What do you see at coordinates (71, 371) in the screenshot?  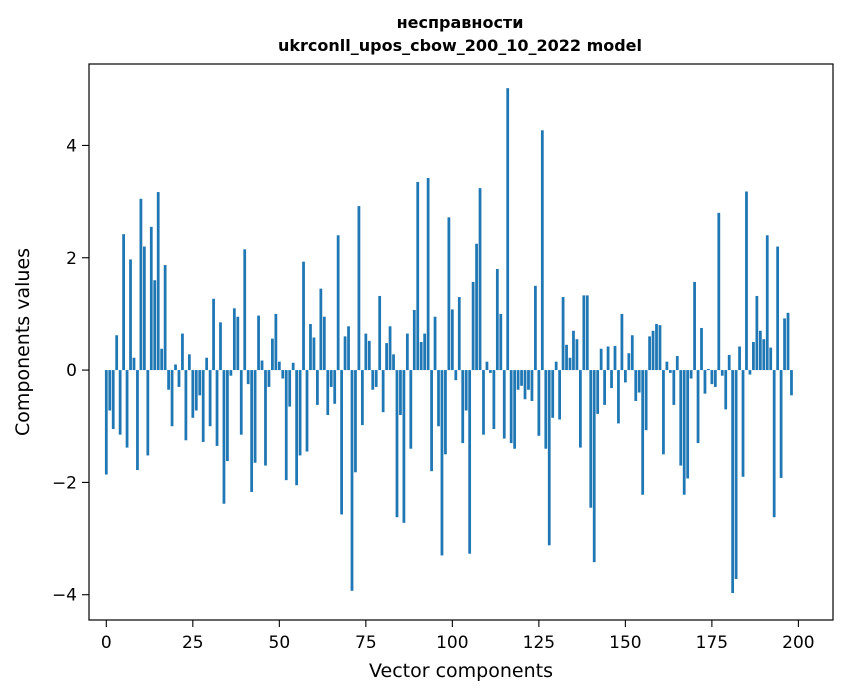 I see `y-tick-label-0: 0` at bounding box center [71, 371].